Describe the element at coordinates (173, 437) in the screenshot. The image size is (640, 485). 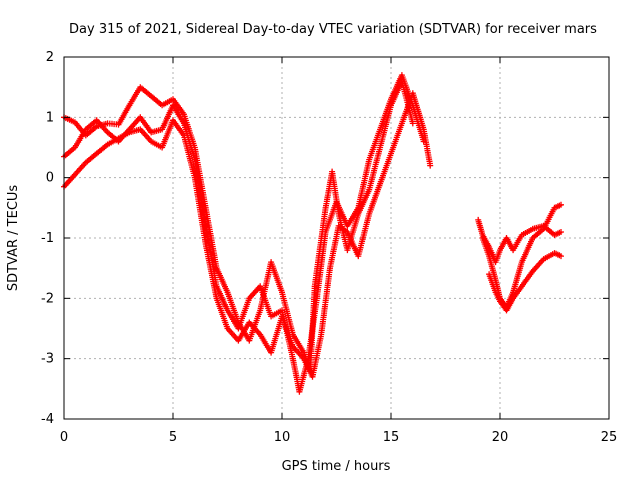
I see `x-tick-label: 5` at that location.